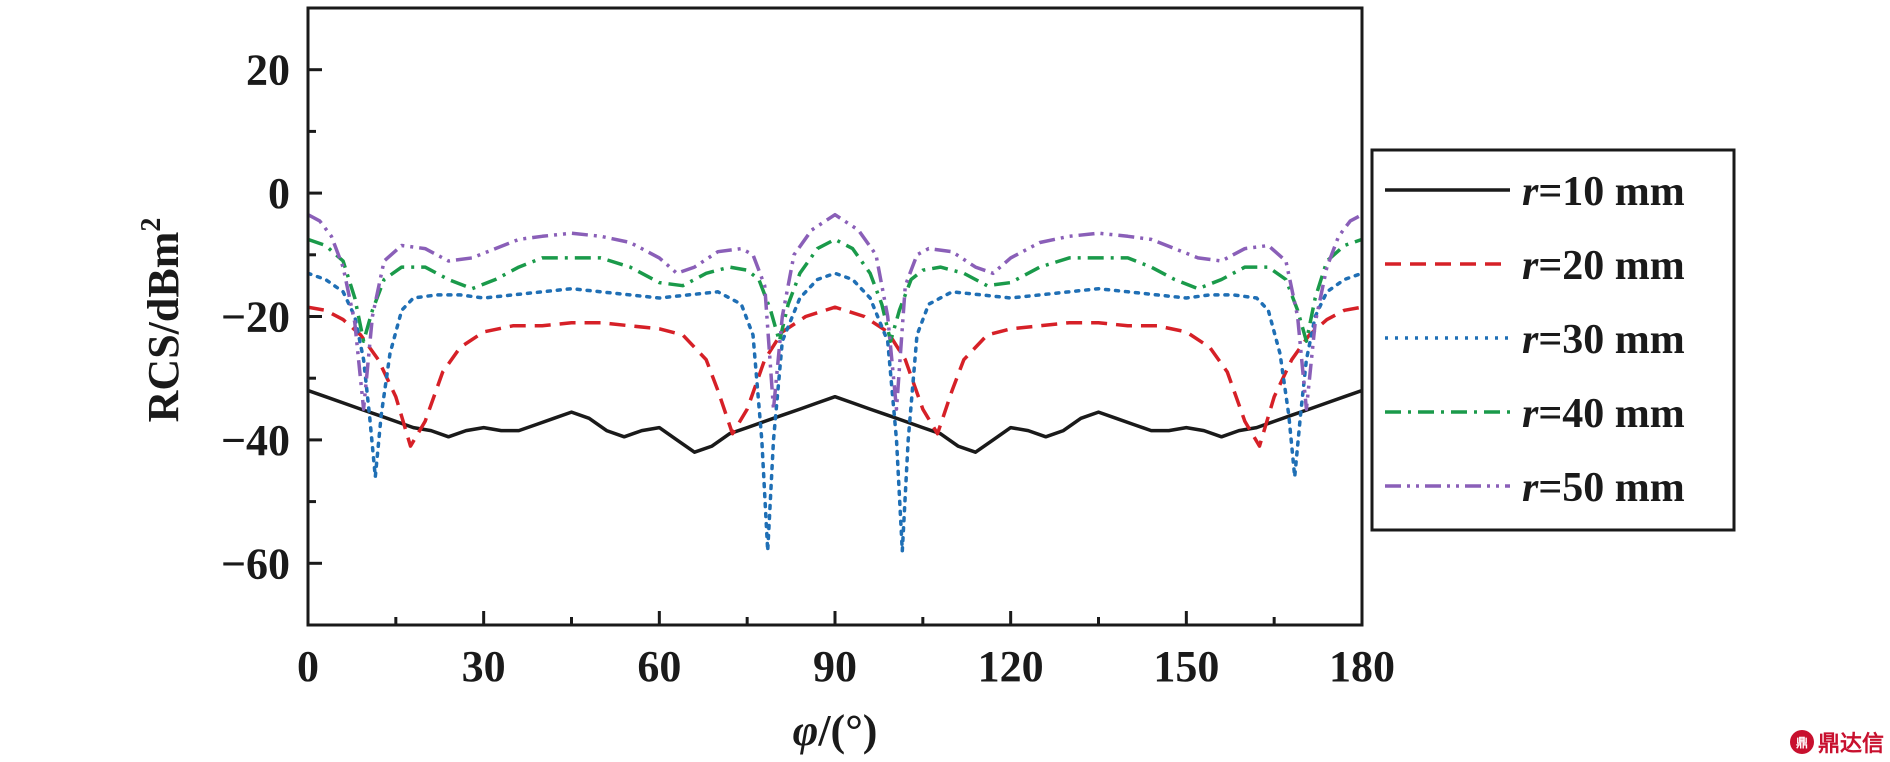 Image resolution: width=1890 pixels, height=762 pixels. I want to click on y-tick-label: 20, so click(268, 70).